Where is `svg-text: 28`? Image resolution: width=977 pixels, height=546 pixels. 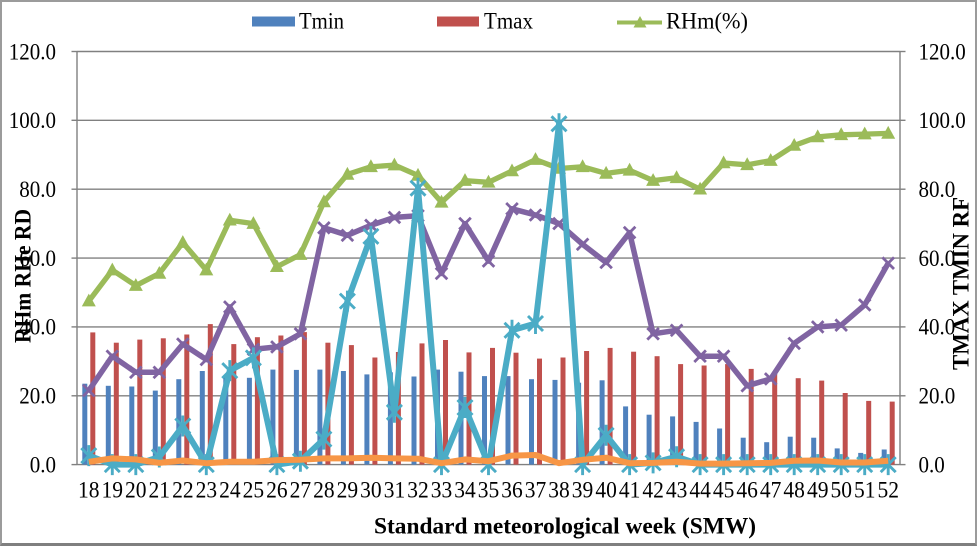 svg-text: 28 is located at coordinates (324, 490).